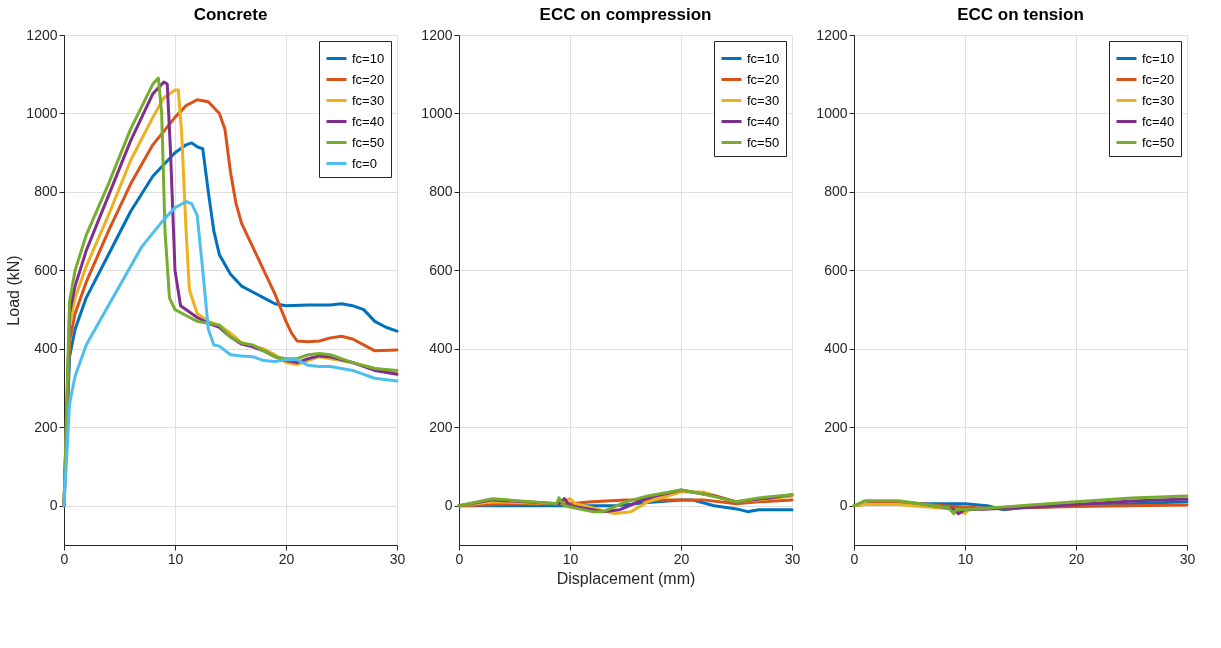 This screenshot has height=648, width=1221. I want to click on chart-title: ECC on tension, so click(1020, 14).